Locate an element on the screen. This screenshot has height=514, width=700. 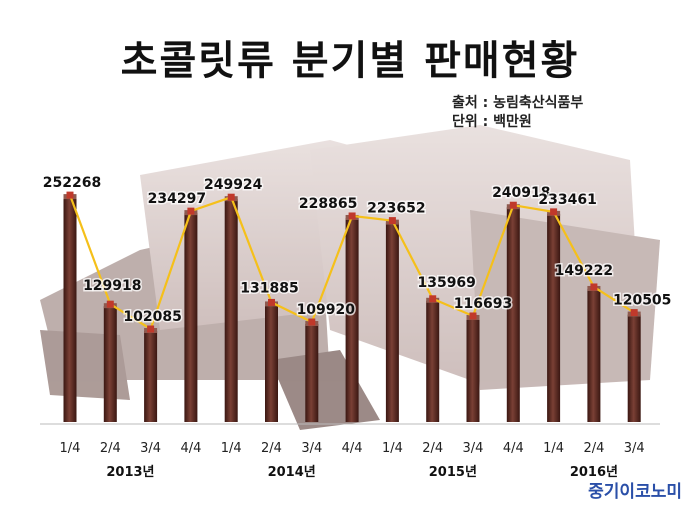
data-label: 135969 is located at coordinates (446, 283).